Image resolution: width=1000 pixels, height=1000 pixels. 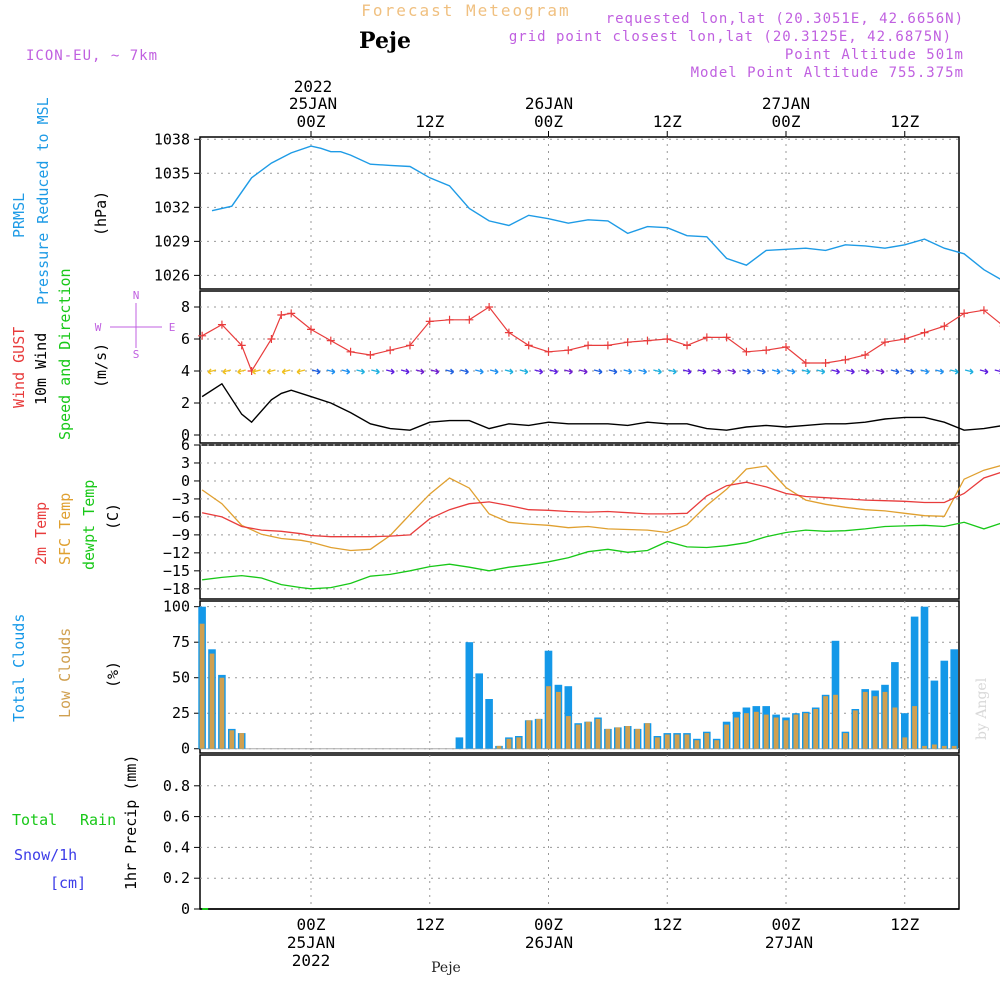 I want to click on wind-speed-dir-label: Speed and Direction, so click(x=65, y=354).